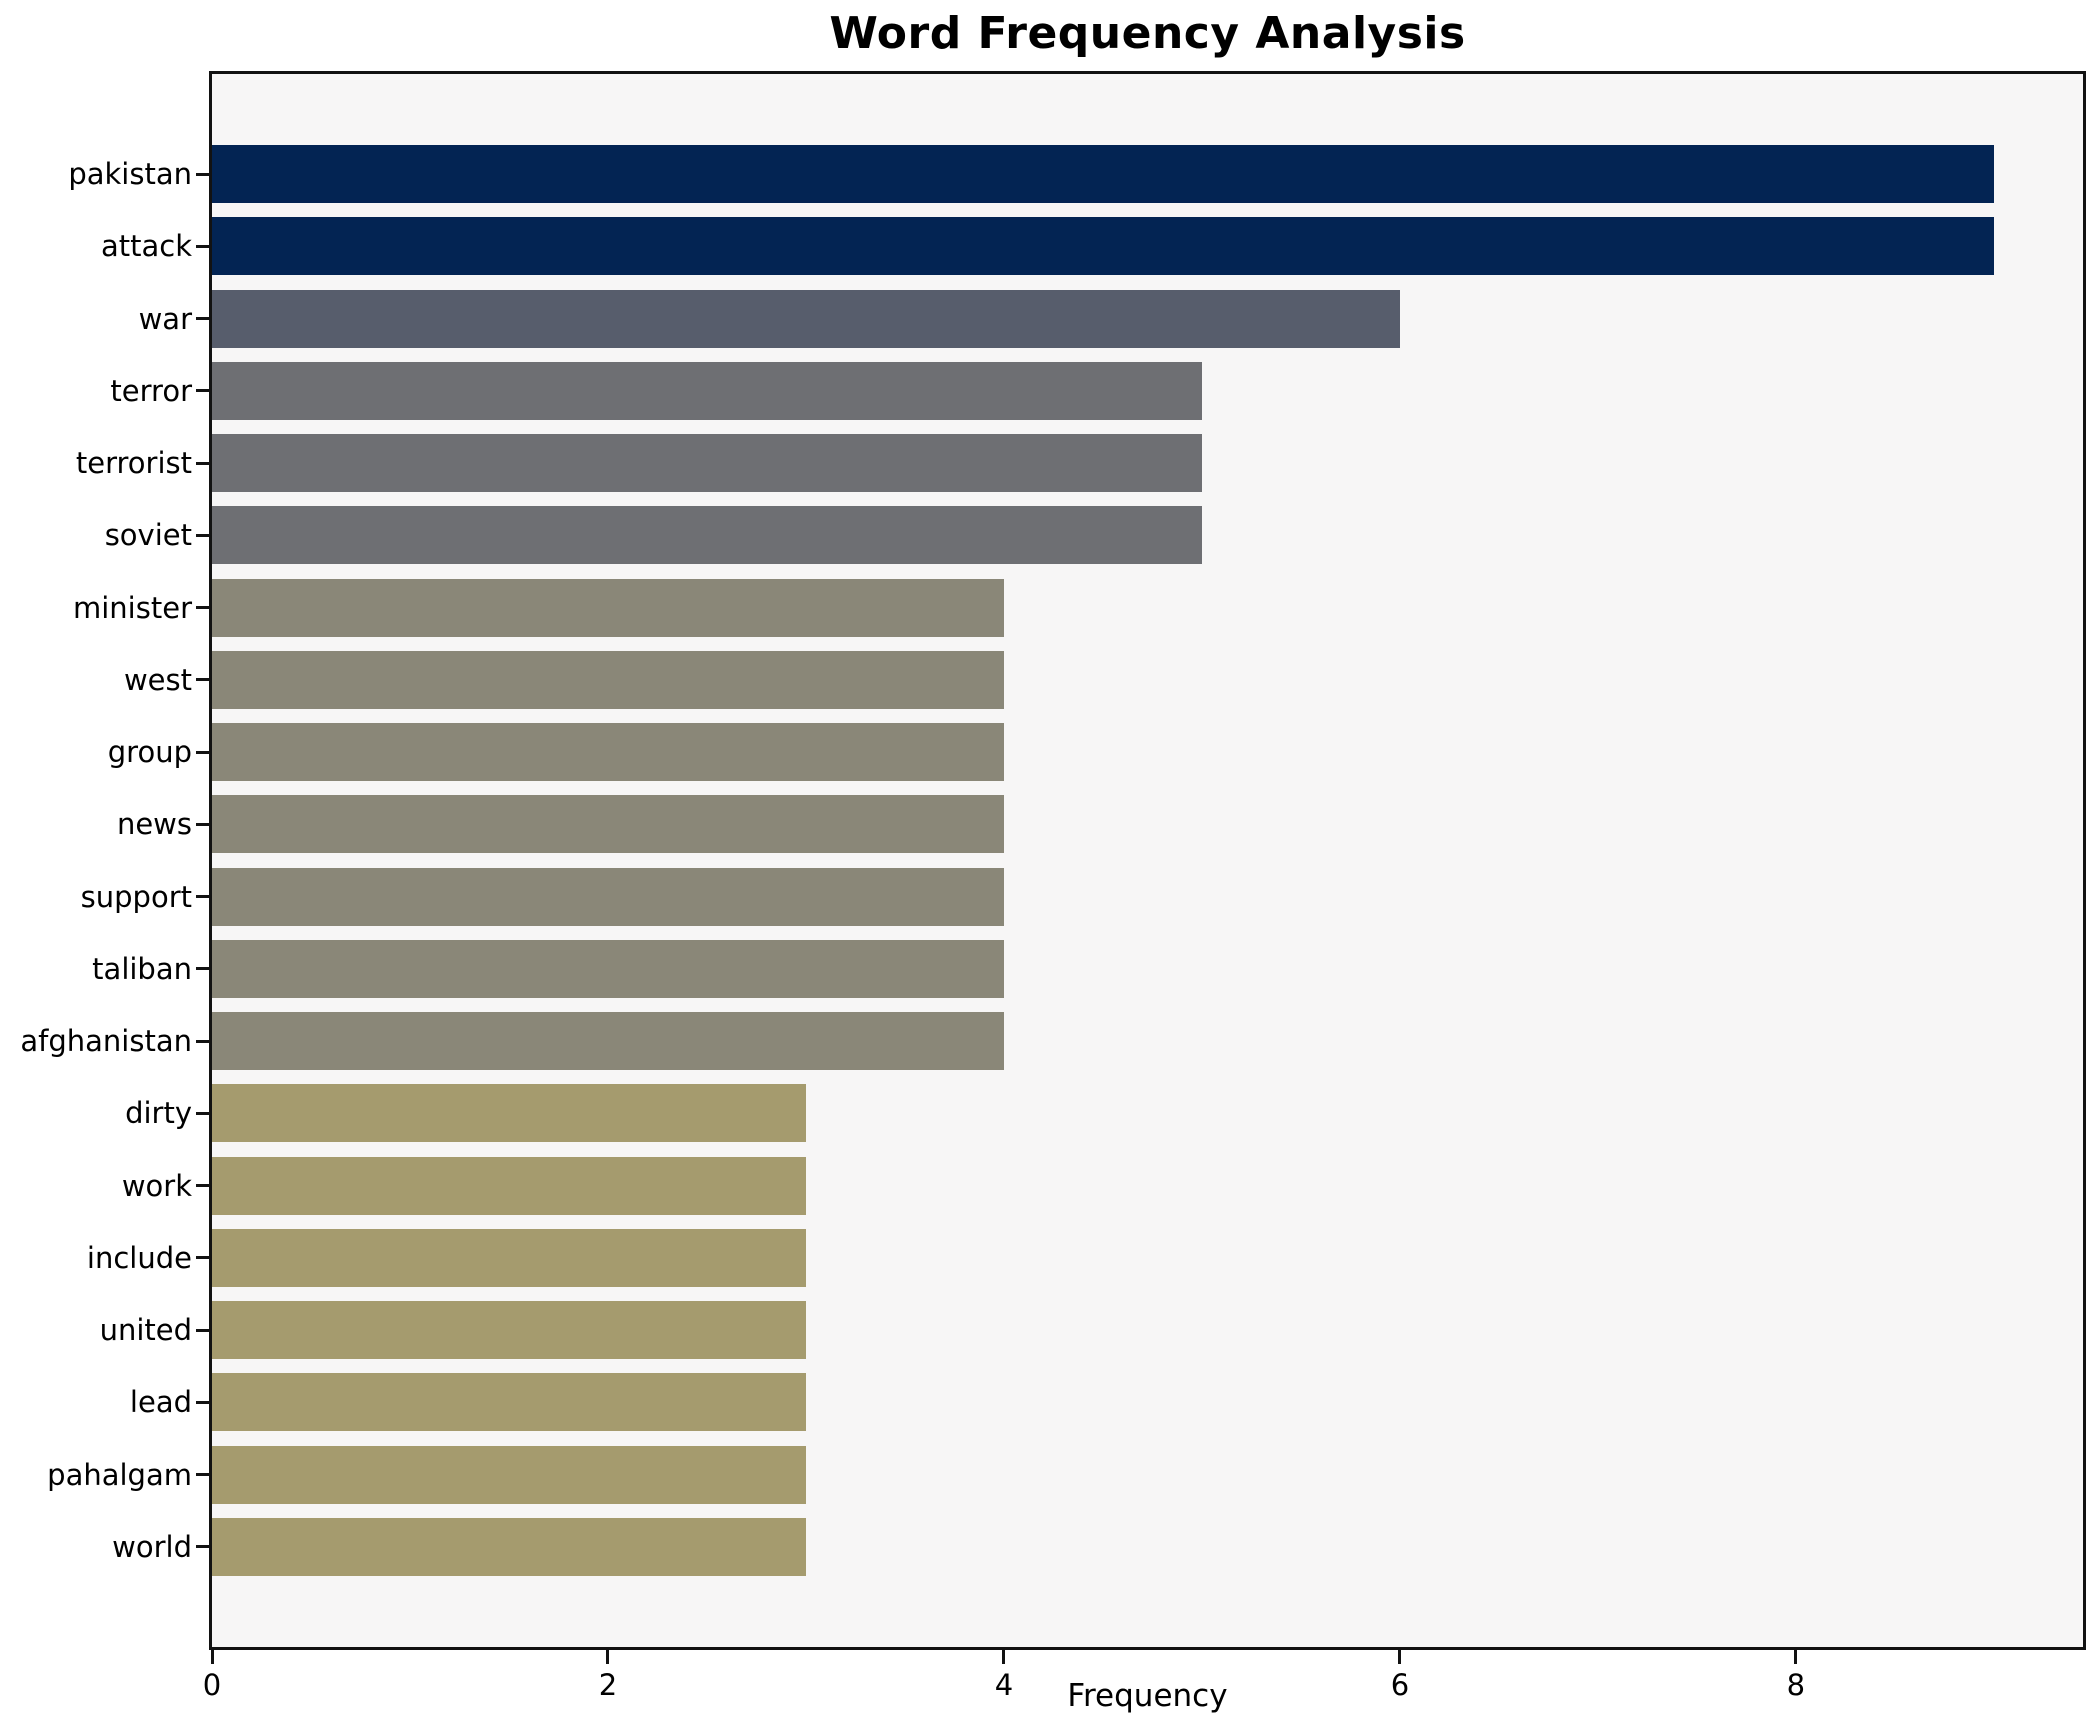 The height and width of the screenshot is (1722, 2092). What do you see at coordinates (160, 1402) in the screenshot?
I see `y-tick-label-lead: lead` at bounding box center [160, 1402].